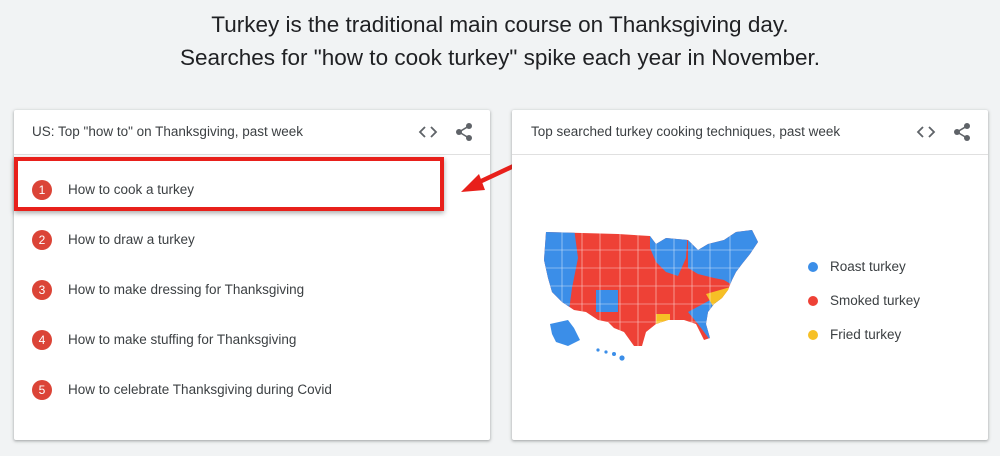 This screenshot has width=1000, height=456. I want to click on list-item: 2 How to draw a turkey, so click(252, 240).